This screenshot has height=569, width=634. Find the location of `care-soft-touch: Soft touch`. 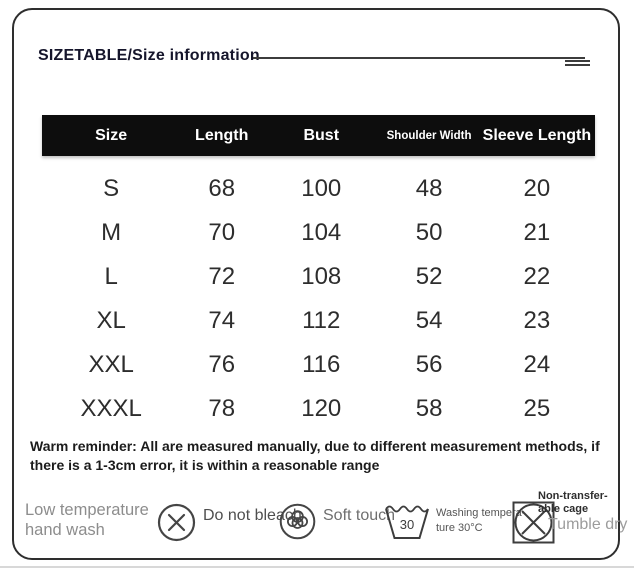

care-soft-touch: Soft touch is located at coordinates (337, 521).